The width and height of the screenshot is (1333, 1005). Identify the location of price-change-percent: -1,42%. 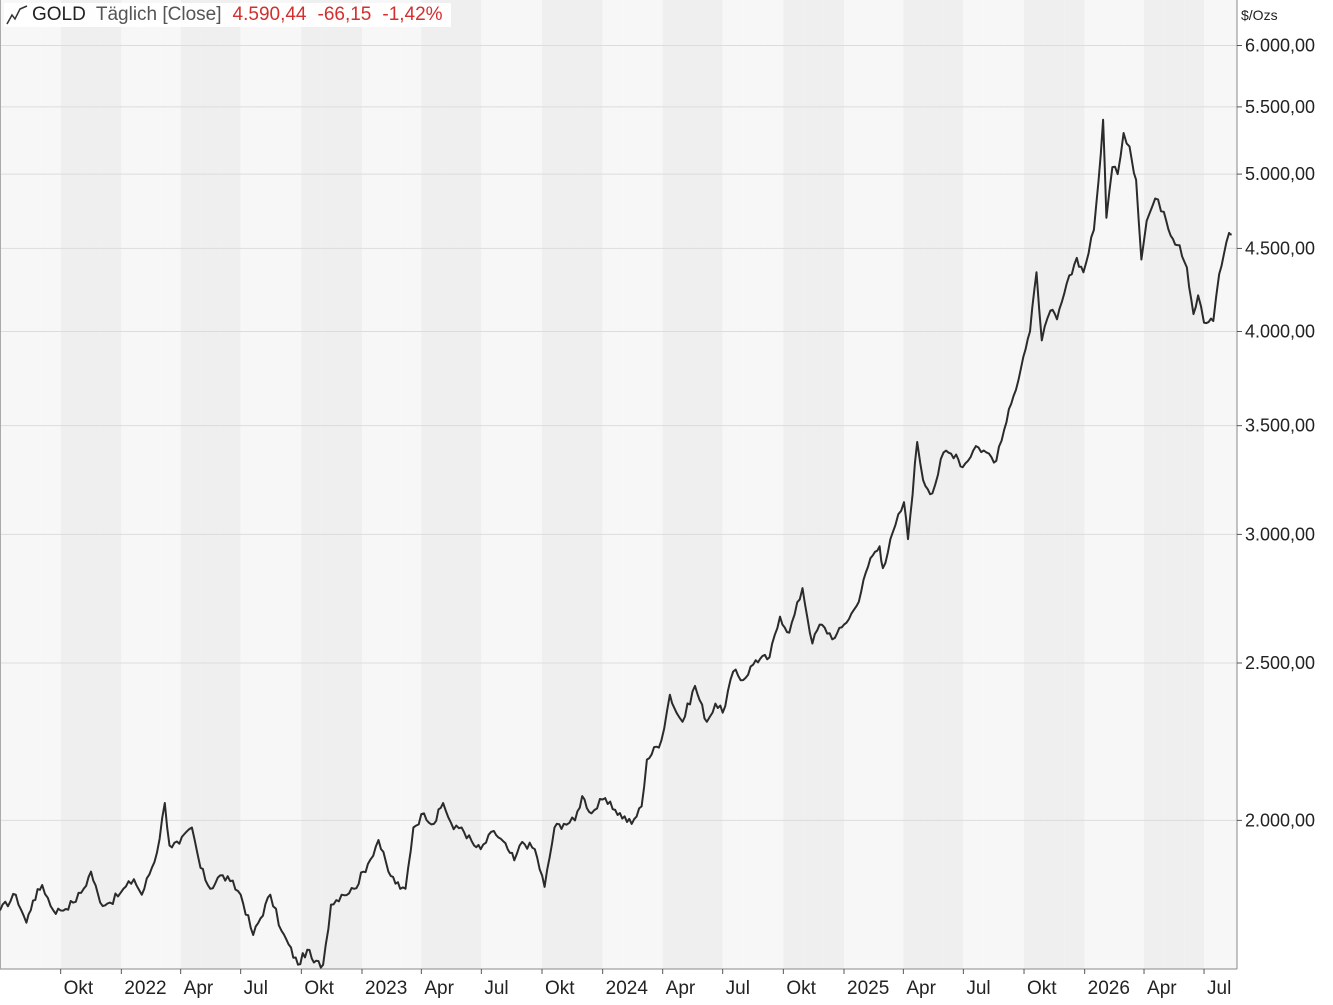
(412, 14).